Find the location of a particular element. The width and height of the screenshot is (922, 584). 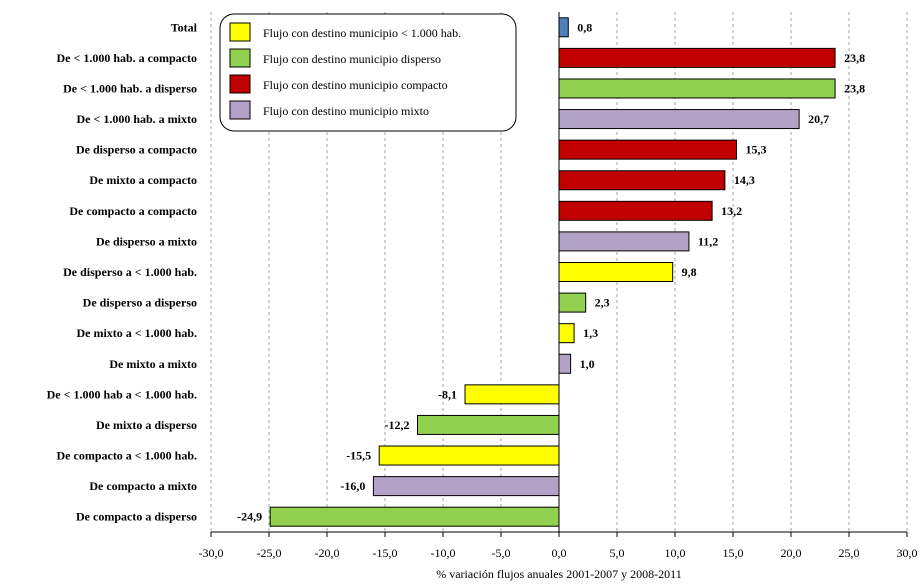

x-tick-label: -10,0 is located at coordinates (443, 553).